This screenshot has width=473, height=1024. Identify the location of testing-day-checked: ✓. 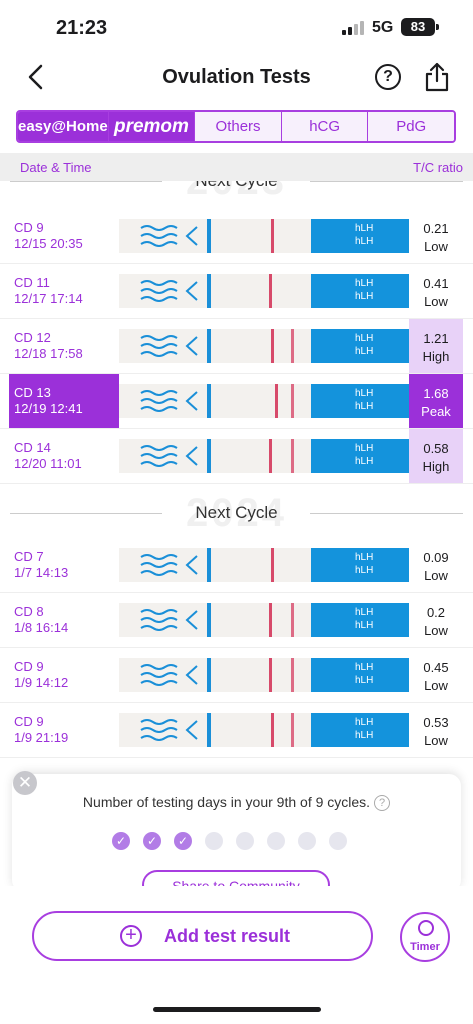
(121, 841).